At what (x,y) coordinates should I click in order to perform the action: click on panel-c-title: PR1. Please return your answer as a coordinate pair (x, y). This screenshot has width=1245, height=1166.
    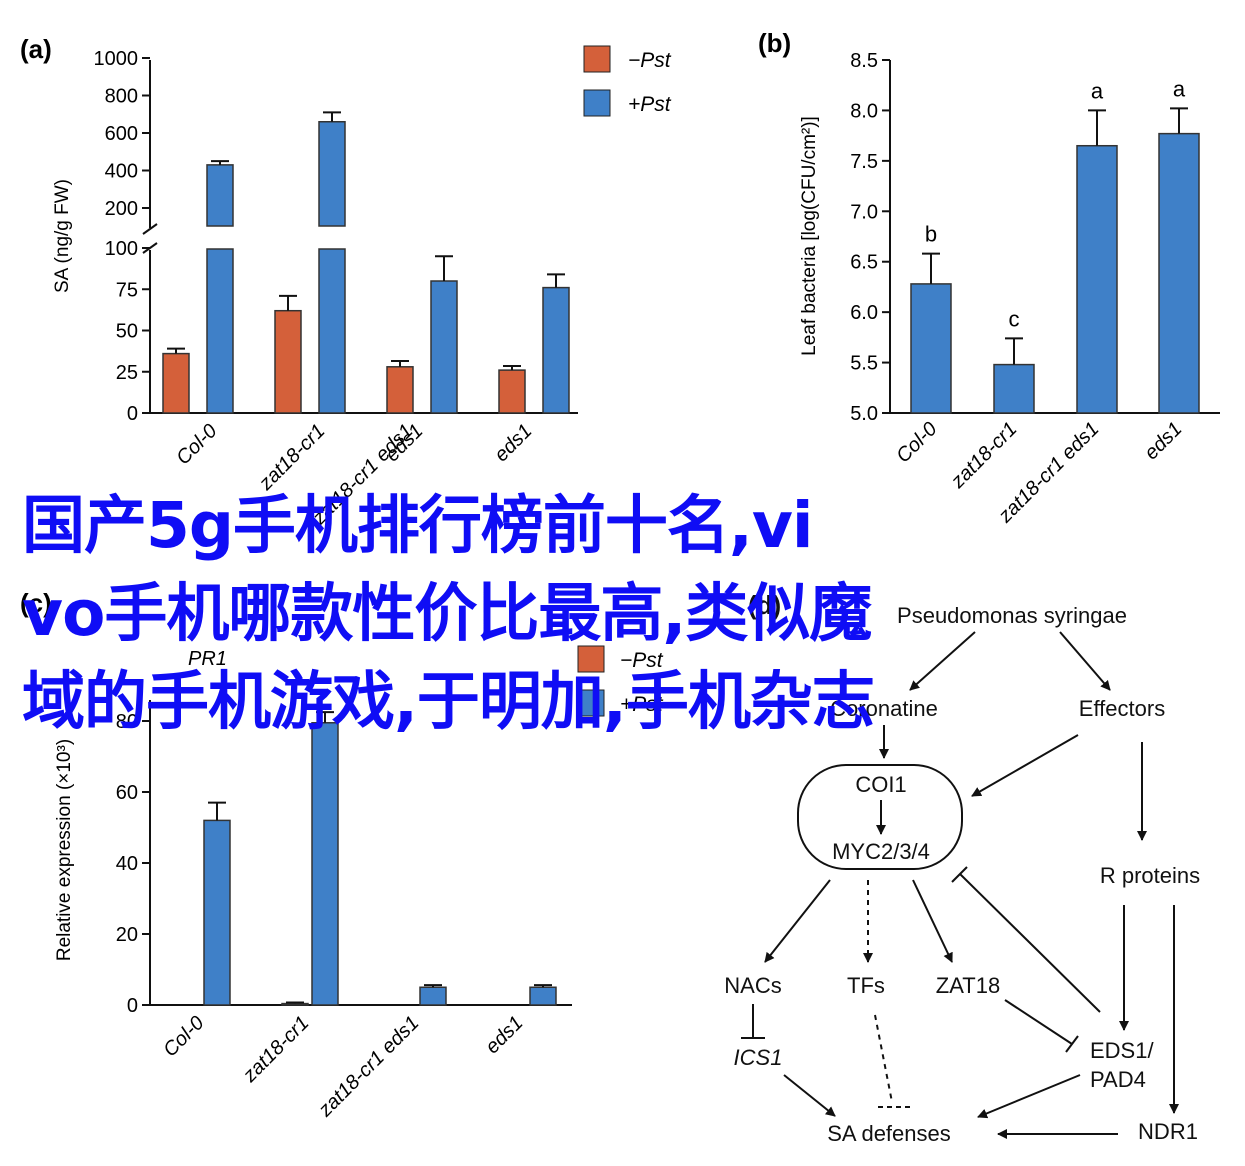
    Looking at the image, I should click on (207, 659).